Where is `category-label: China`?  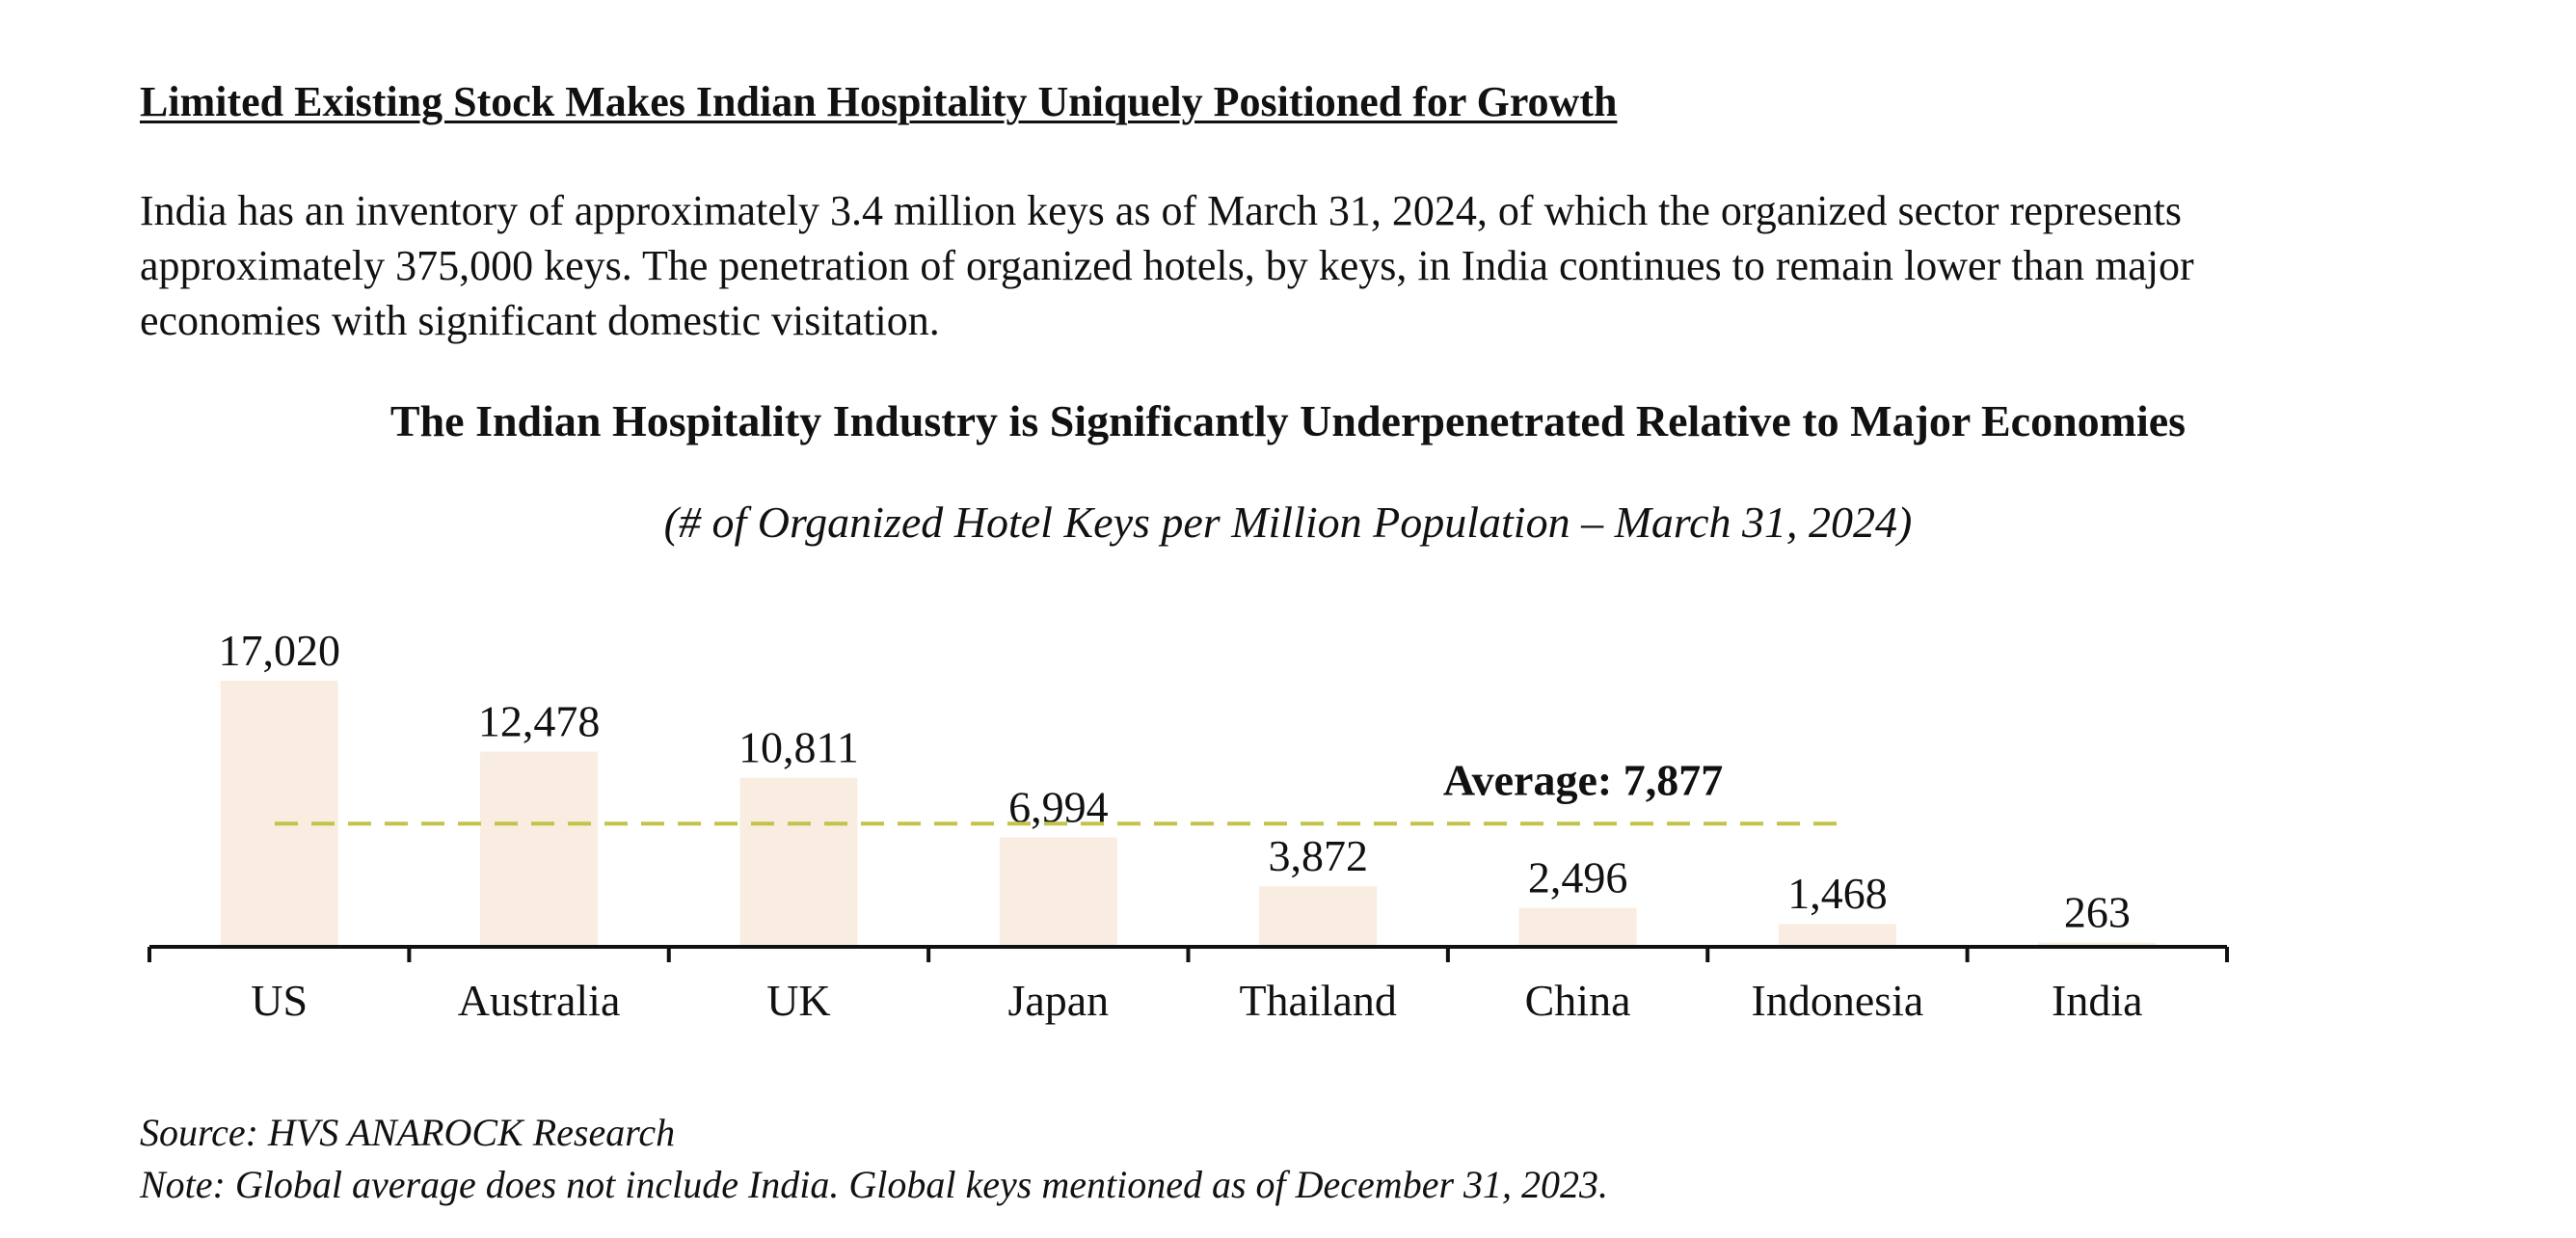
category-label: China is located at coordinates (1578, 1000).